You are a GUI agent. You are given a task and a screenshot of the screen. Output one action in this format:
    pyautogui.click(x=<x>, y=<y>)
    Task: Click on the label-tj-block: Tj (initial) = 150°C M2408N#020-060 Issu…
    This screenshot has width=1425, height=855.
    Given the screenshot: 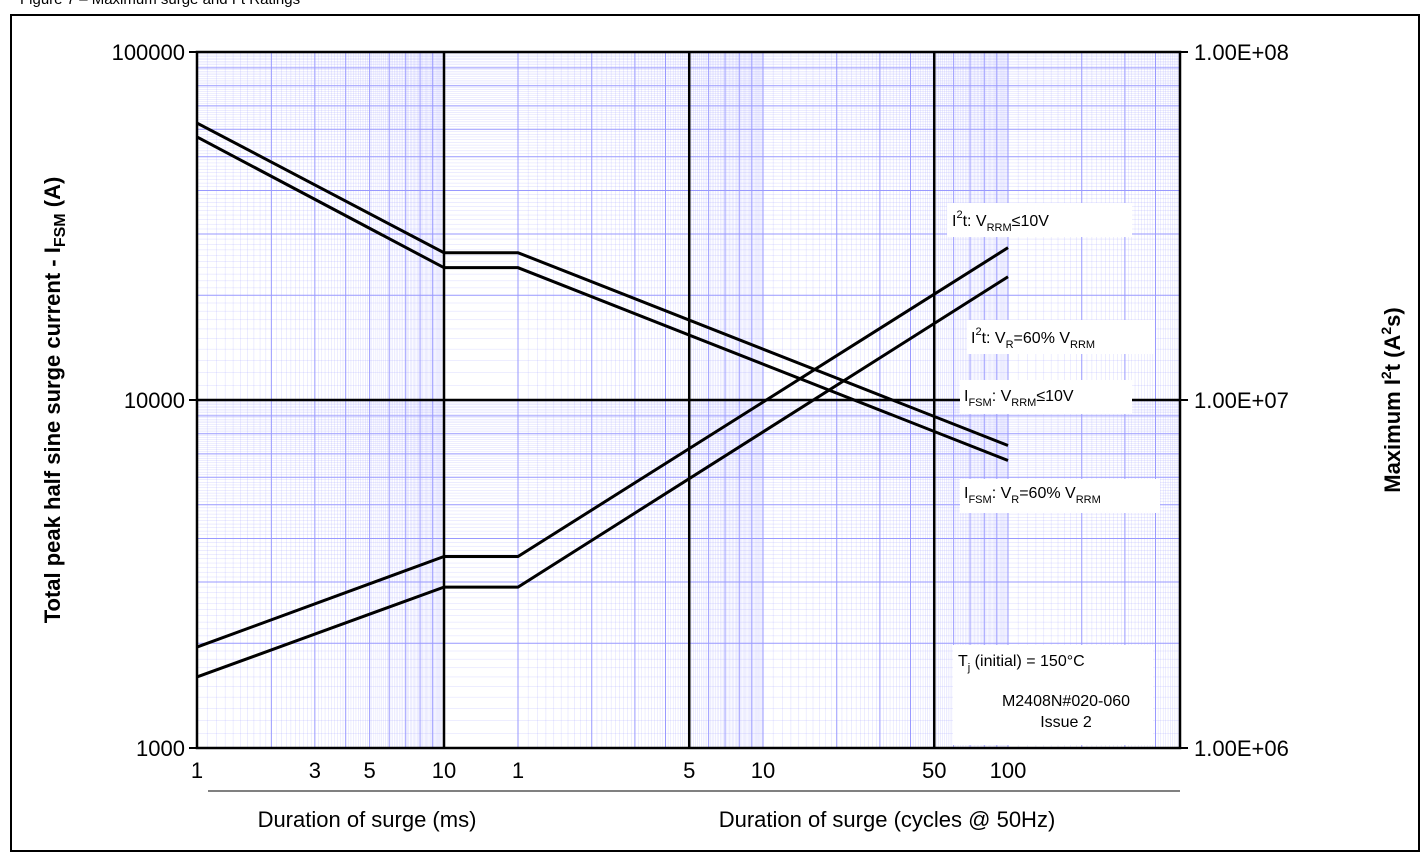 What is the action you would take?
    pyautogui.click(x=1053, y=695)
    